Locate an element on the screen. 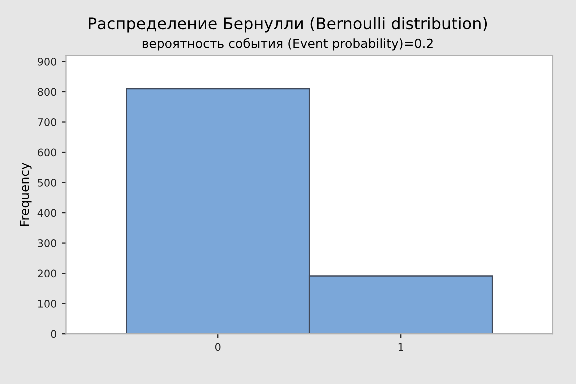 The height and width of the screenshot is (384, 576). y-tick-label: 100 is located at coordinates (47, 304).